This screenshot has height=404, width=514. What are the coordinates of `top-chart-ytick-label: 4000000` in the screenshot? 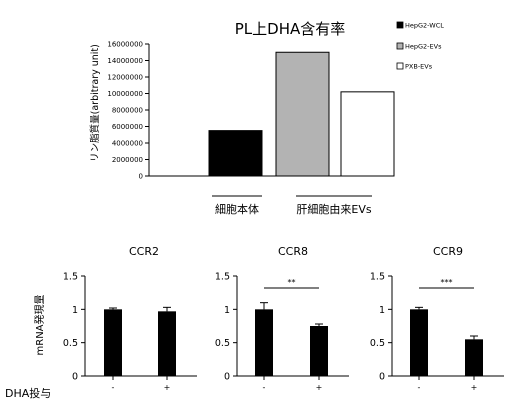 It's located at (127, 144).